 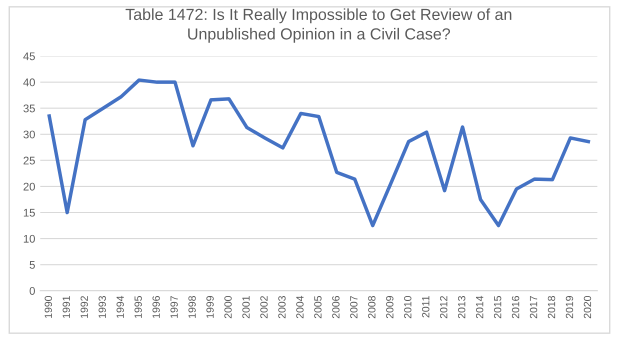 I want to click on x-tick-label: 1999, so click(x=210, y=307).